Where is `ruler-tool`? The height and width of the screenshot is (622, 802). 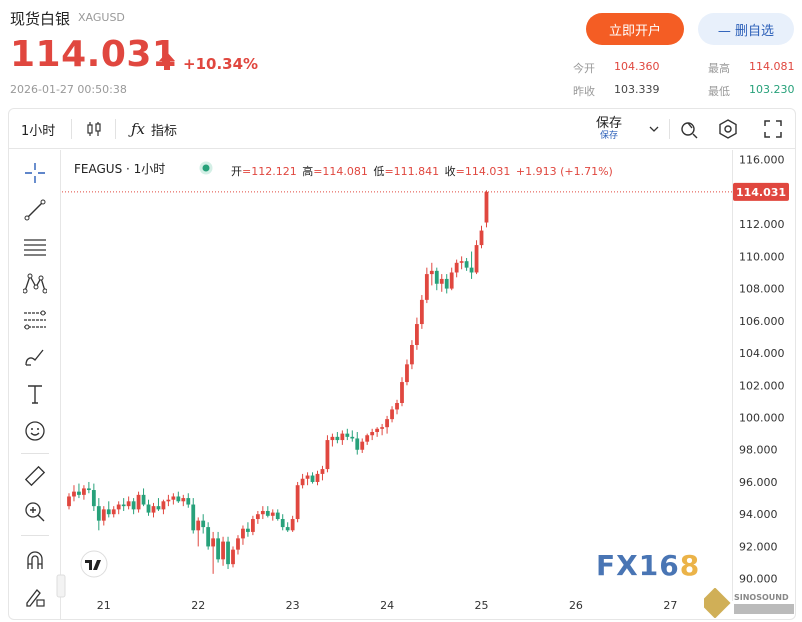
ruler-tool is located at coordinates (35, 476).